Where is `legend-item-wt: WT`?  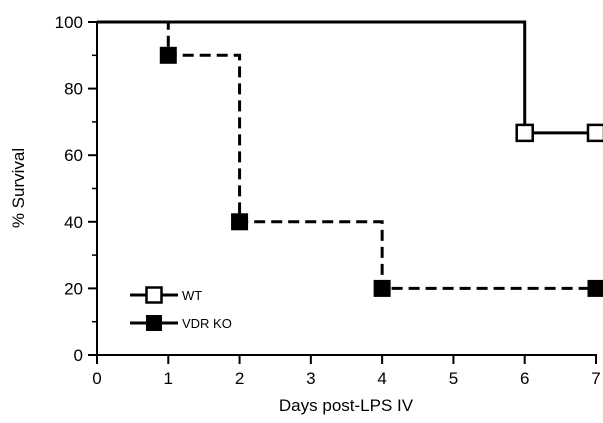 legend-item-wt: WT is located at coordinates (166, 295).